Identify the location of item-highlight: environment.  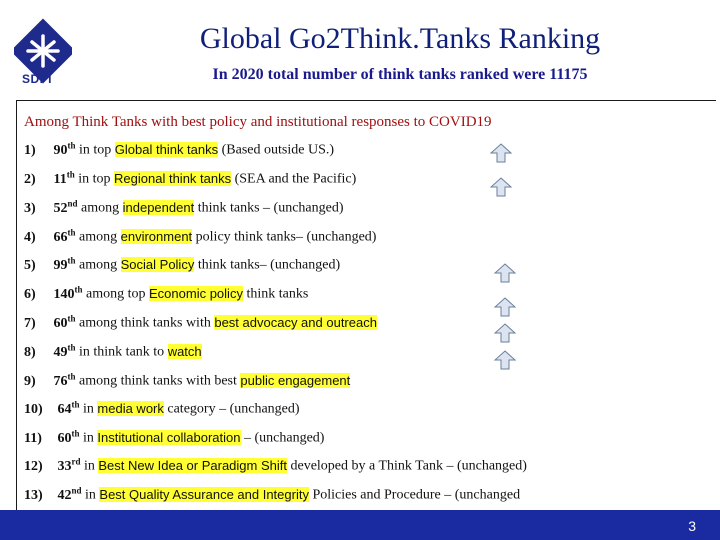
(156, 236).